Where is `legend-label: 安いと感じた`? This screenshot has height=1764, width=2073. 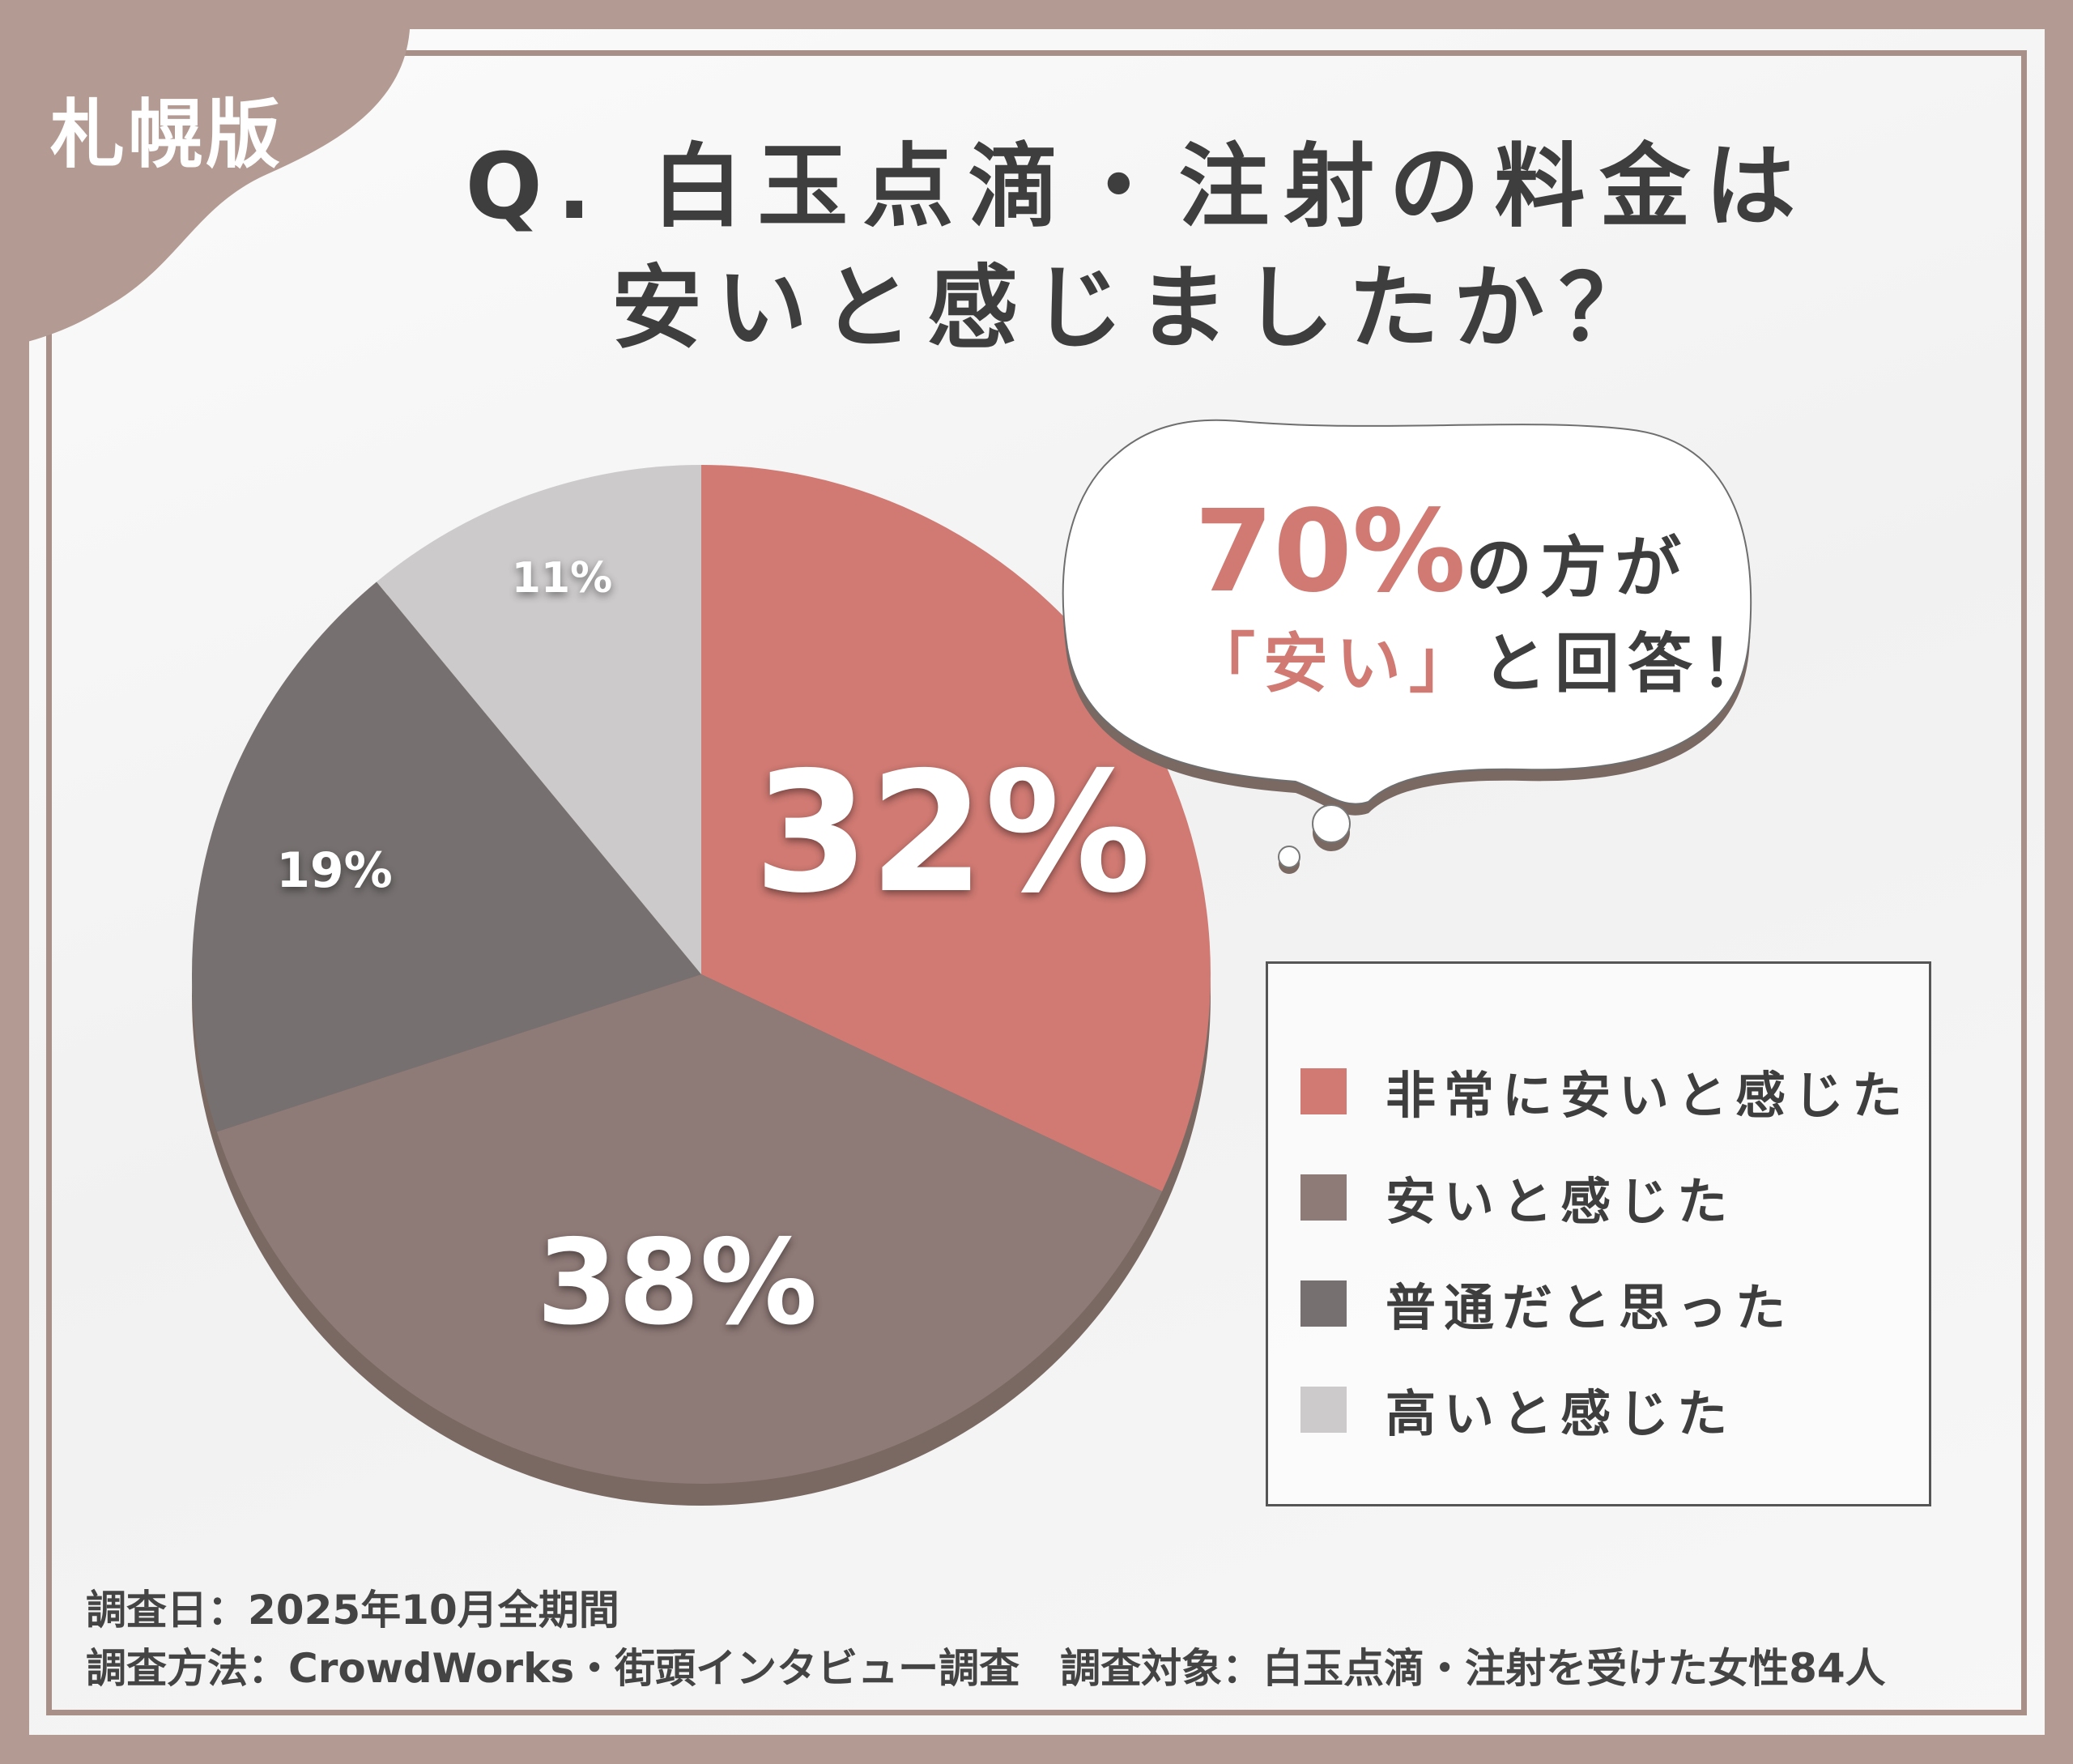 legend-label: 安いと感じた is located at coordinates (1561, 1201).